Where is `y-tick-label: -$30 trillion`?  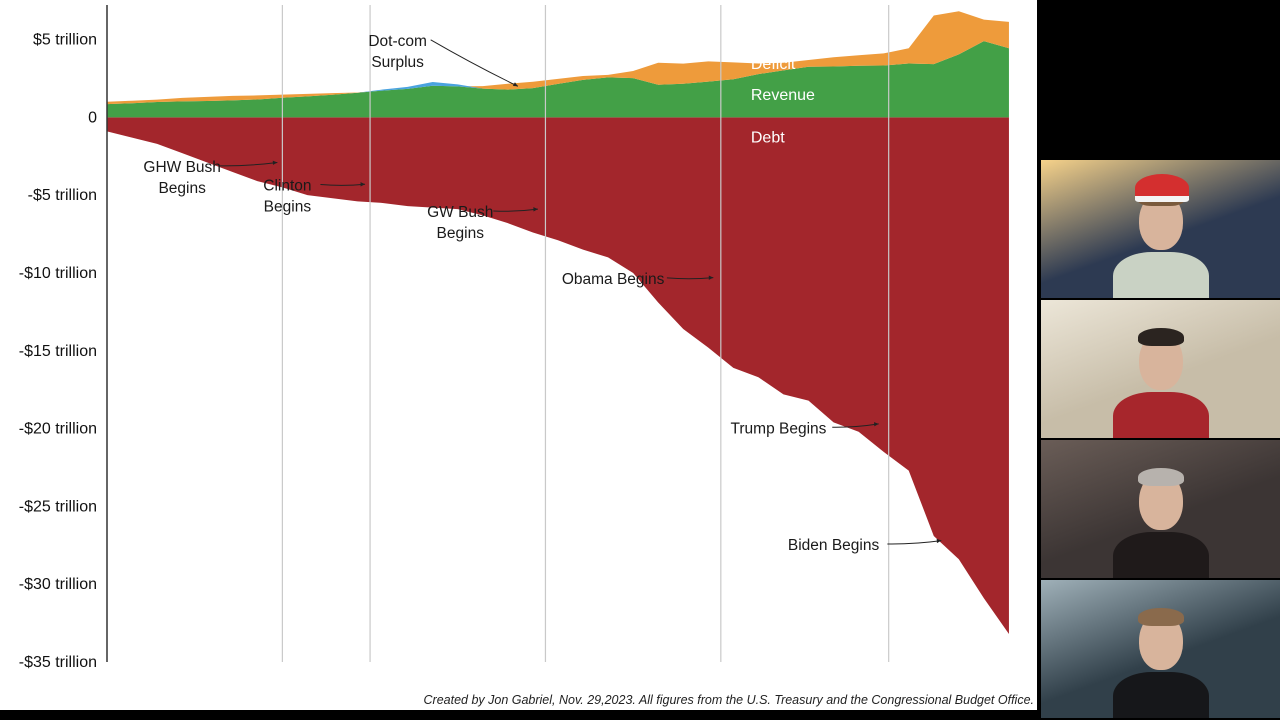 y-tick-label: -$30 trillion is located at coordinates (58, 584).